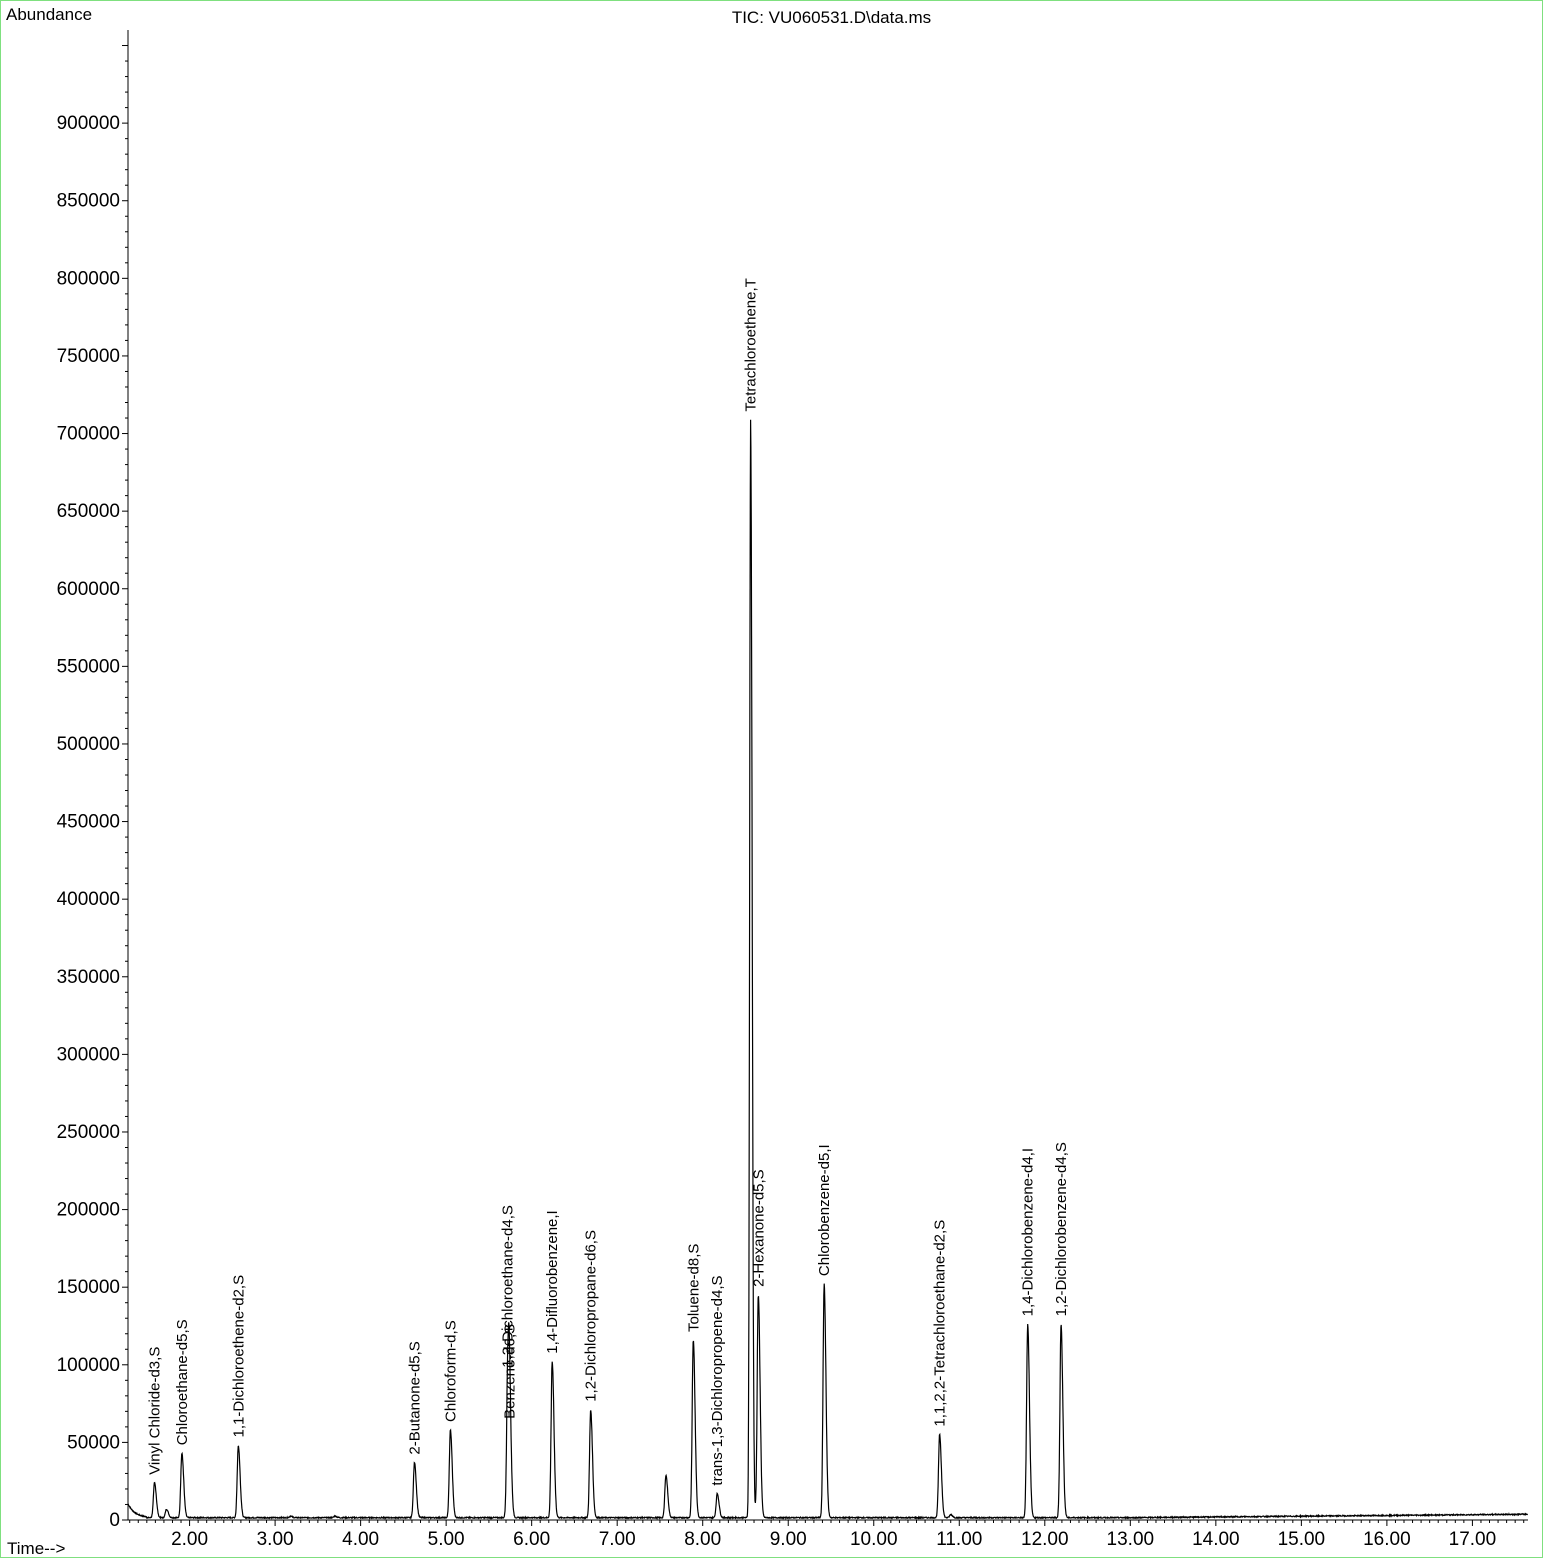 The height and width of the screenshot is (1559, 1543). Describe the element at coordinates (1387, 1539) in the screenshot. I see `x-tick-label: 16.00` at that location.